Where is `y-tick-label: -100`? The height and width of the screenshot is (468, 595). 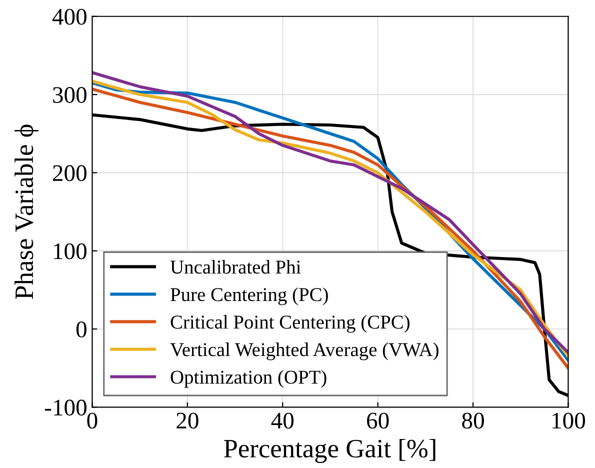 y-tick-label: -100 is located at coordinates (65, 408).